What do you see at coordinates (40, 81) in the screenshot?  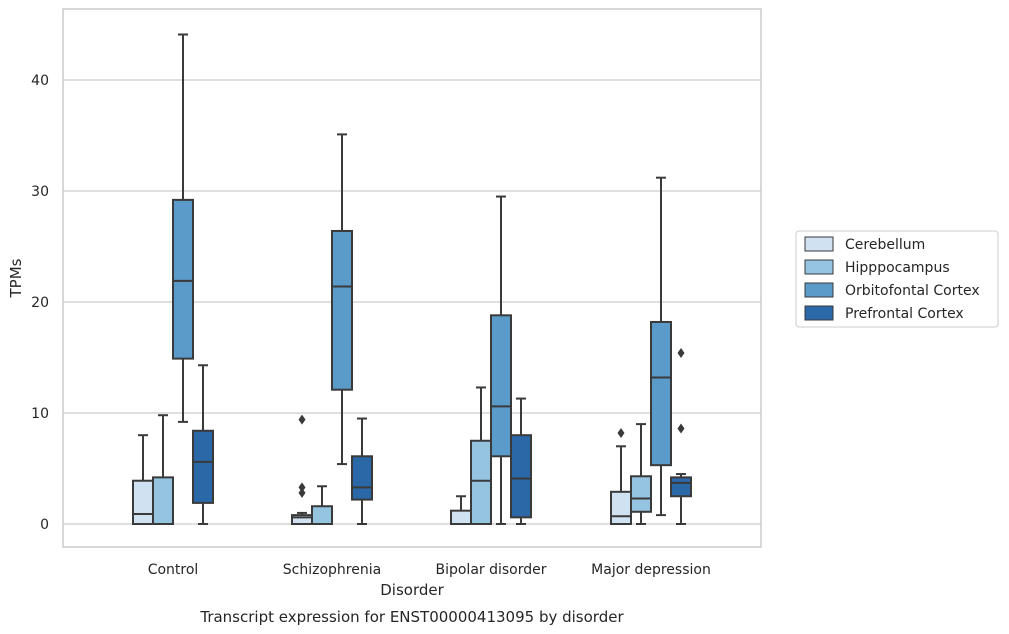 I see `y-tick-label: 40` at bounding box center [40, 81].